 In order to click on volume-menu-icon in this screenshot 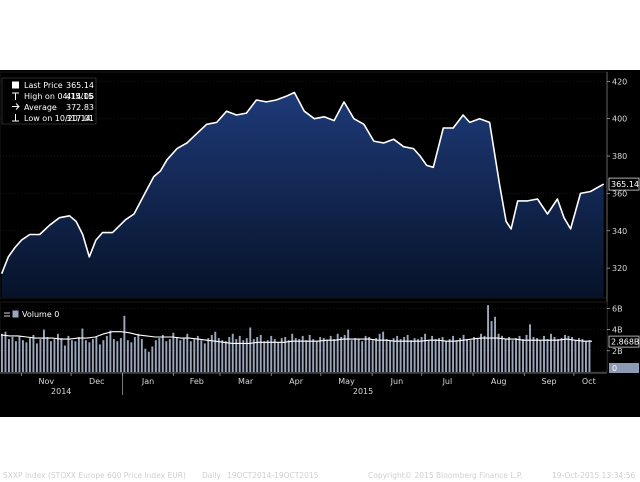, I will do `click(7, 314)`.